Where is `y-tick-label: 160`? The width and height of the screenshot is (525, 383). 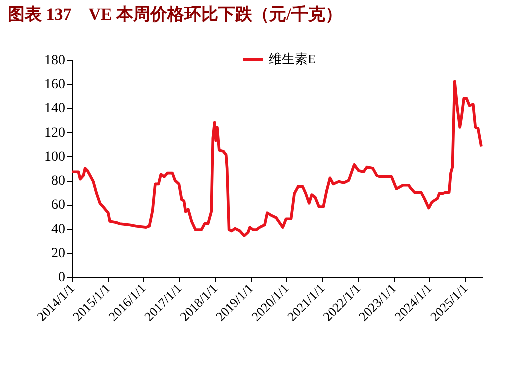 y-tick-label: 160 is located at coordinates (55, 85).